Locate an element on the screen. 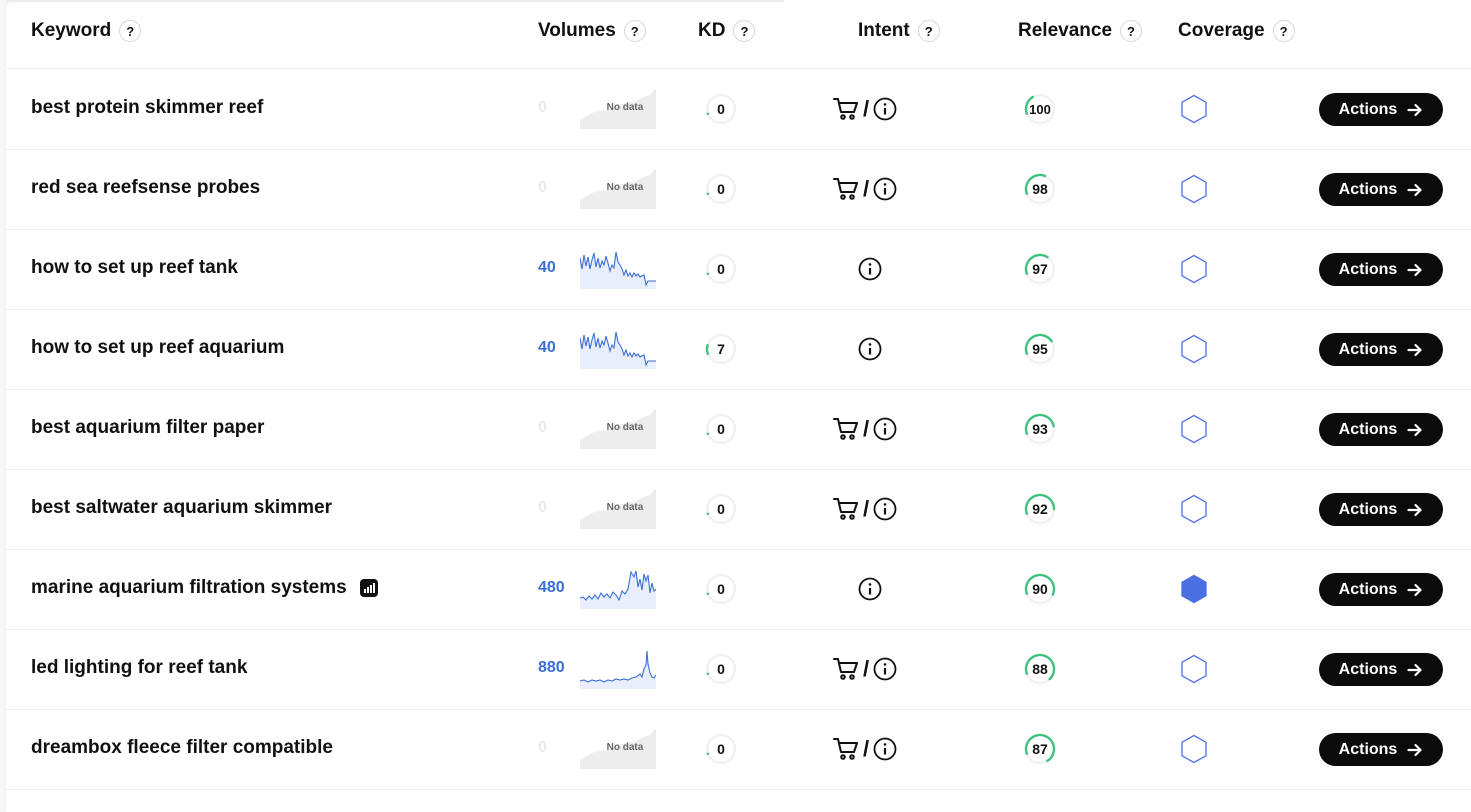  keyword-text: red sea reefsense probes is located at coordinates (146, 187).